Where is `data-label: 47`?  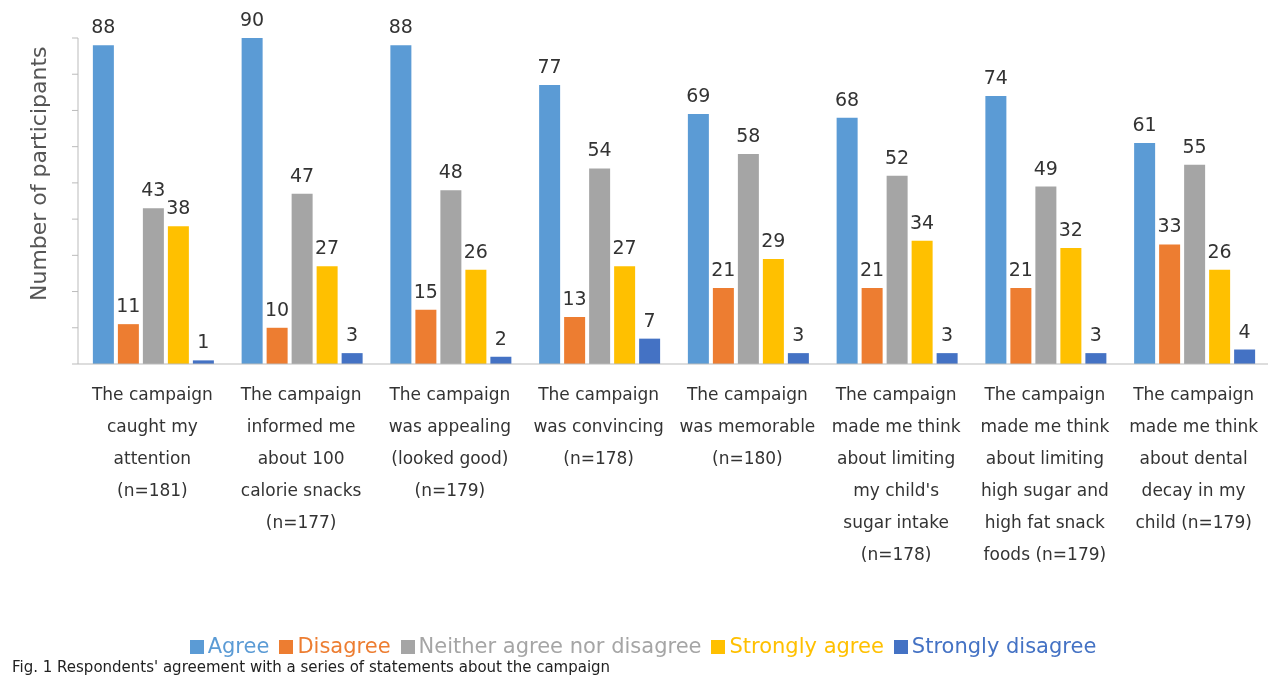 data-label: 47 is located at coordinates (302, 174).